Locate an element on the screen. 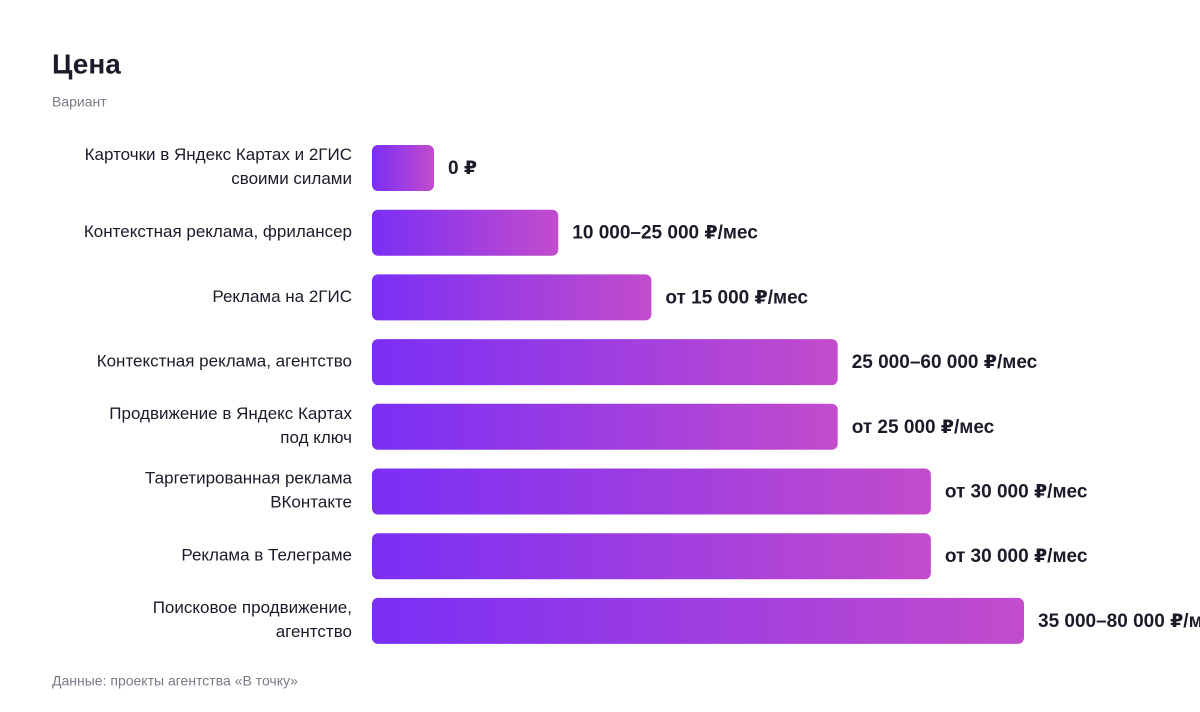 The height and width of the screenshot is (712, 1200). category-label: Поисковое продвижение, агентство is located at coordinates (252, 619).